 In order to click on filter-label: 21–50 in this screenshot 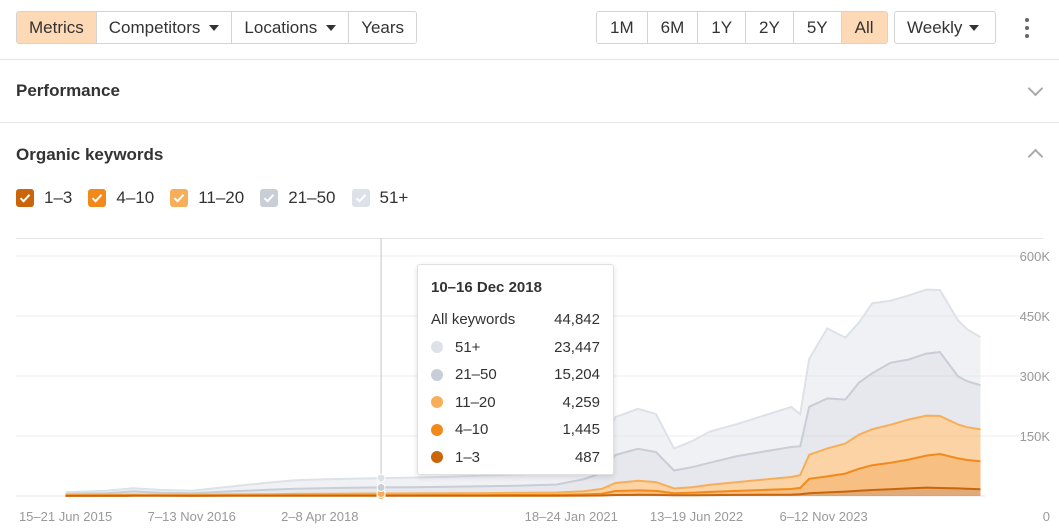, I will do `click(312, 197)`.